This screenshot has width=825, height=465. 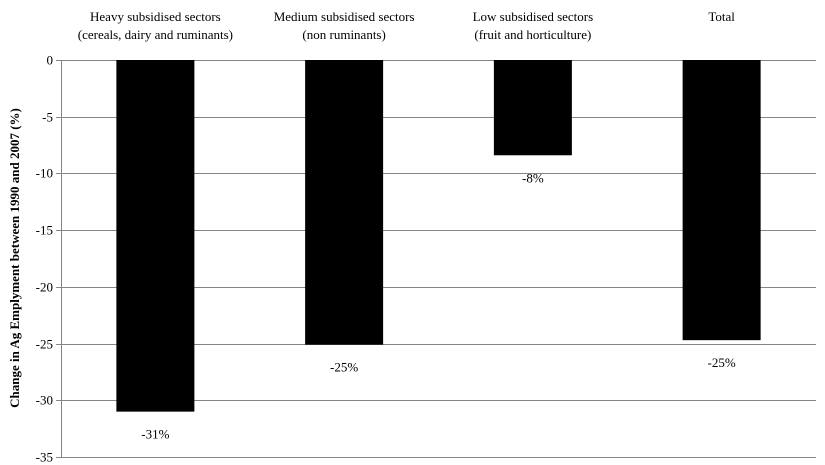 I want to click on data-label: -8%, so click(x=533, y=177).